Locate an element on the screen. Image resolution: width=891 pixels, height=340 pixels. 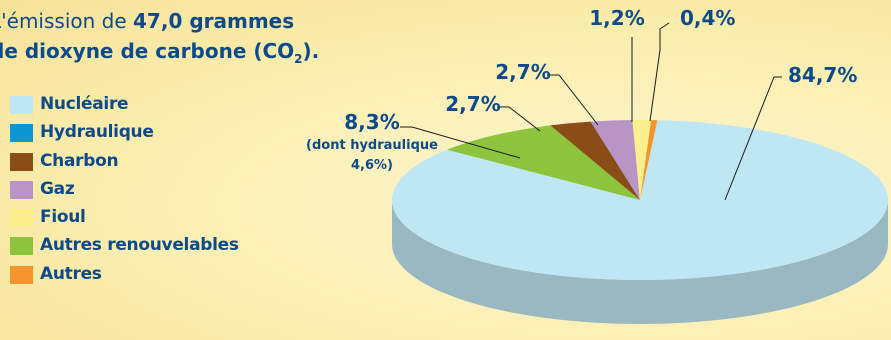
slice-label: 84,7% is located at coordinates (822, 75).